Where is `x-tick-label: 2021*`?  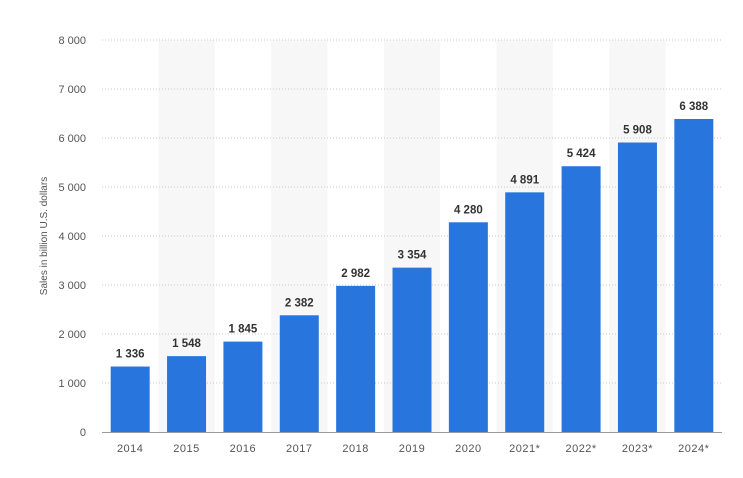
x-tick-label: 2021* is located at coordinates (524, 449).